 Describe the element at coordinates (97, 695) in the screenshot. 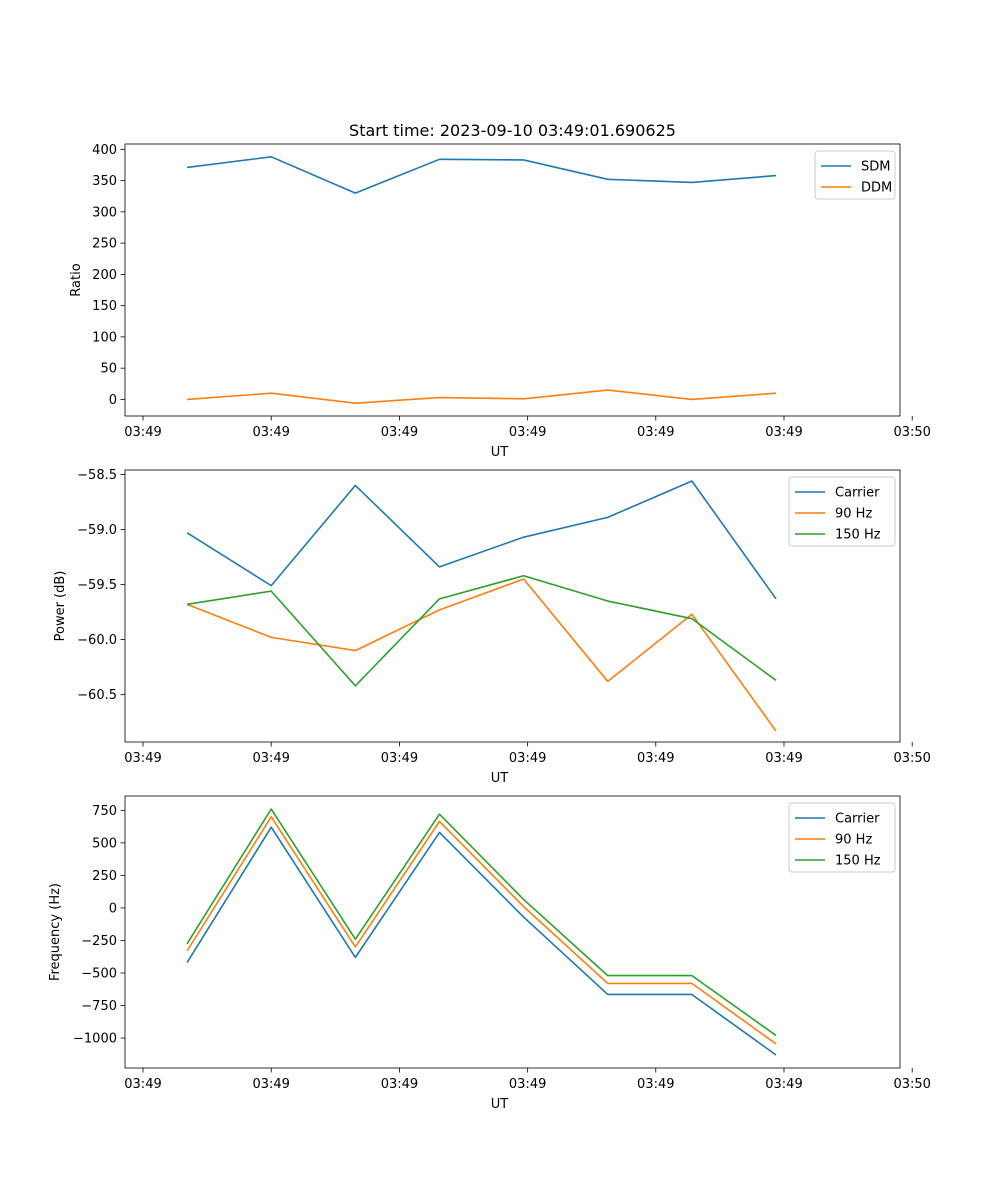

I see `y-tick-label: −60.5` at that location.